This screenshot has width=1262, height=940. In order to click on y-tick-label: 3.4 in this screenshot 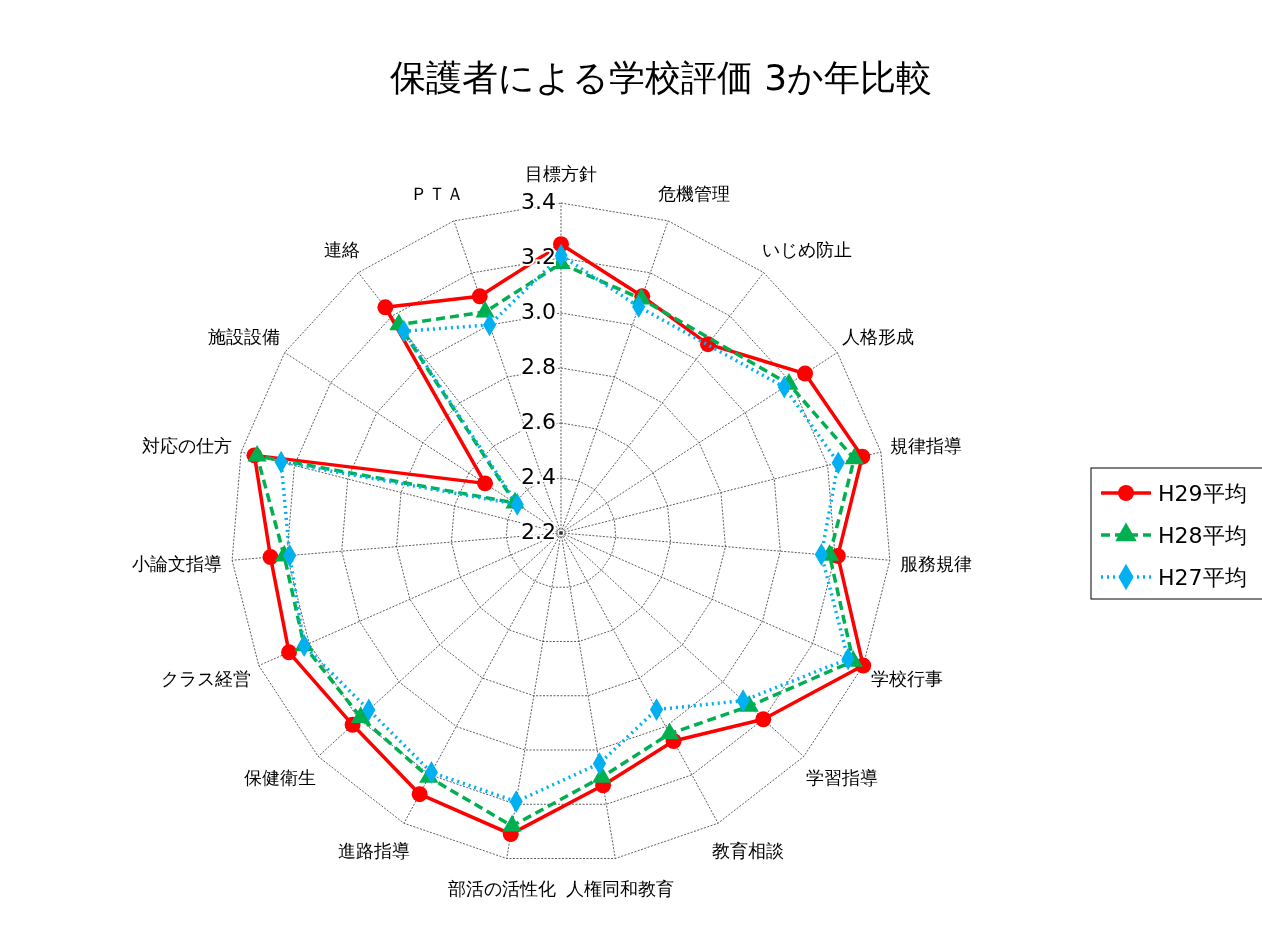, I will do `click(538, 201)`.